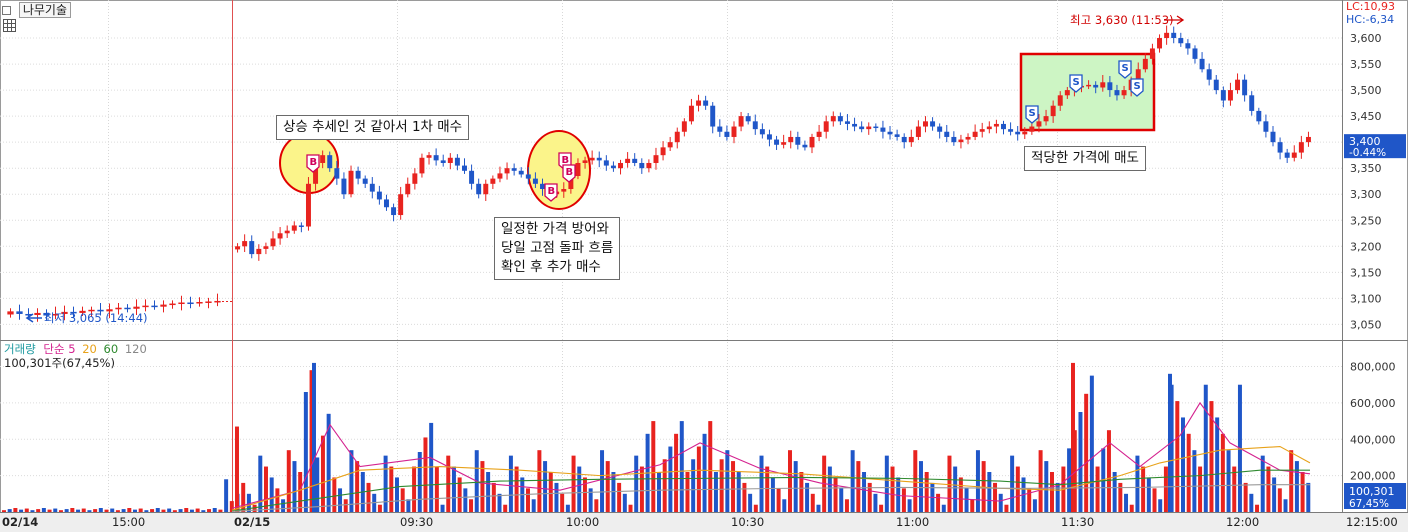  I want to click on time-tick-label: 10:00, so click(582, 522).